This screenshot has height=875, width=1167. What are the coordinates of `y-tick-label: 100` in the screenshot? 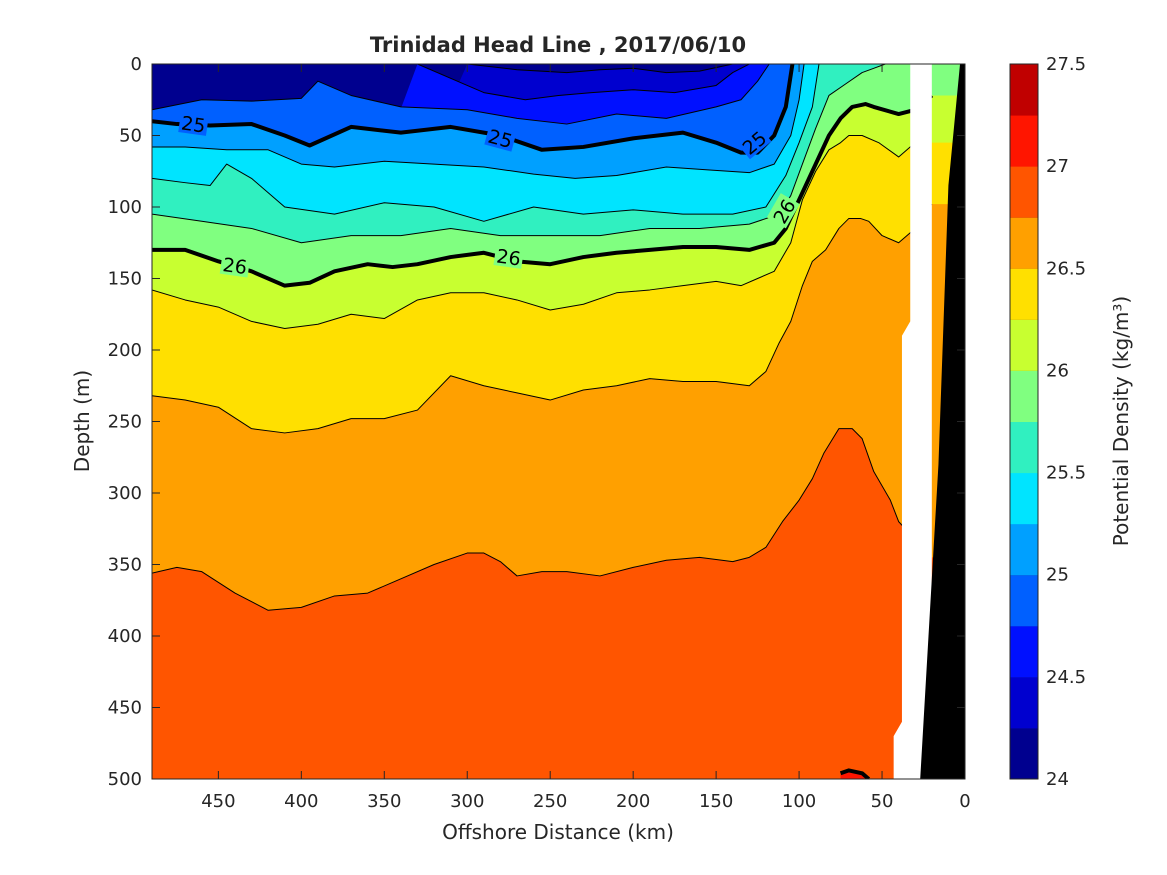 It's located at (125, 207).